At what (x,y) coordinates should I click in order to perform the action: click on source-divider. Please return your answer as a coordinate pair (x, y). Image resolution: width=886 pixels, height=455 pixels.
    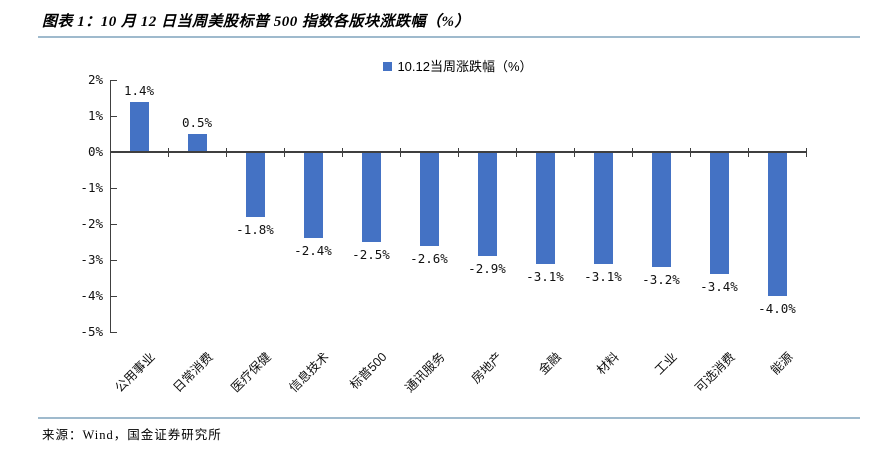
    Looking at the image, I should click on (449, 418).